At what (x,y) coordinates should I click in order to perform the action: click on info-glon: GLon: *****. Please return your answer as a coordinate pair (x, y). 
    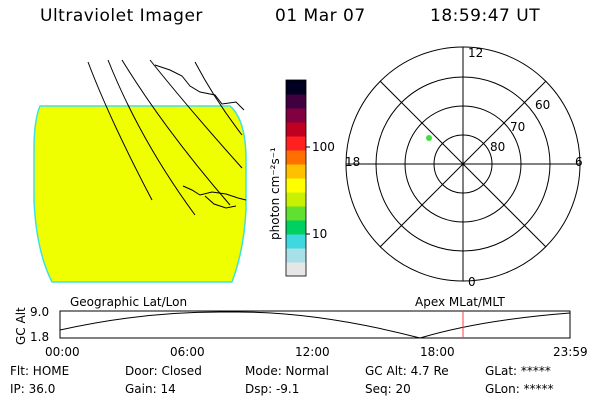
    Looking at the image, I should click on (519, 389).